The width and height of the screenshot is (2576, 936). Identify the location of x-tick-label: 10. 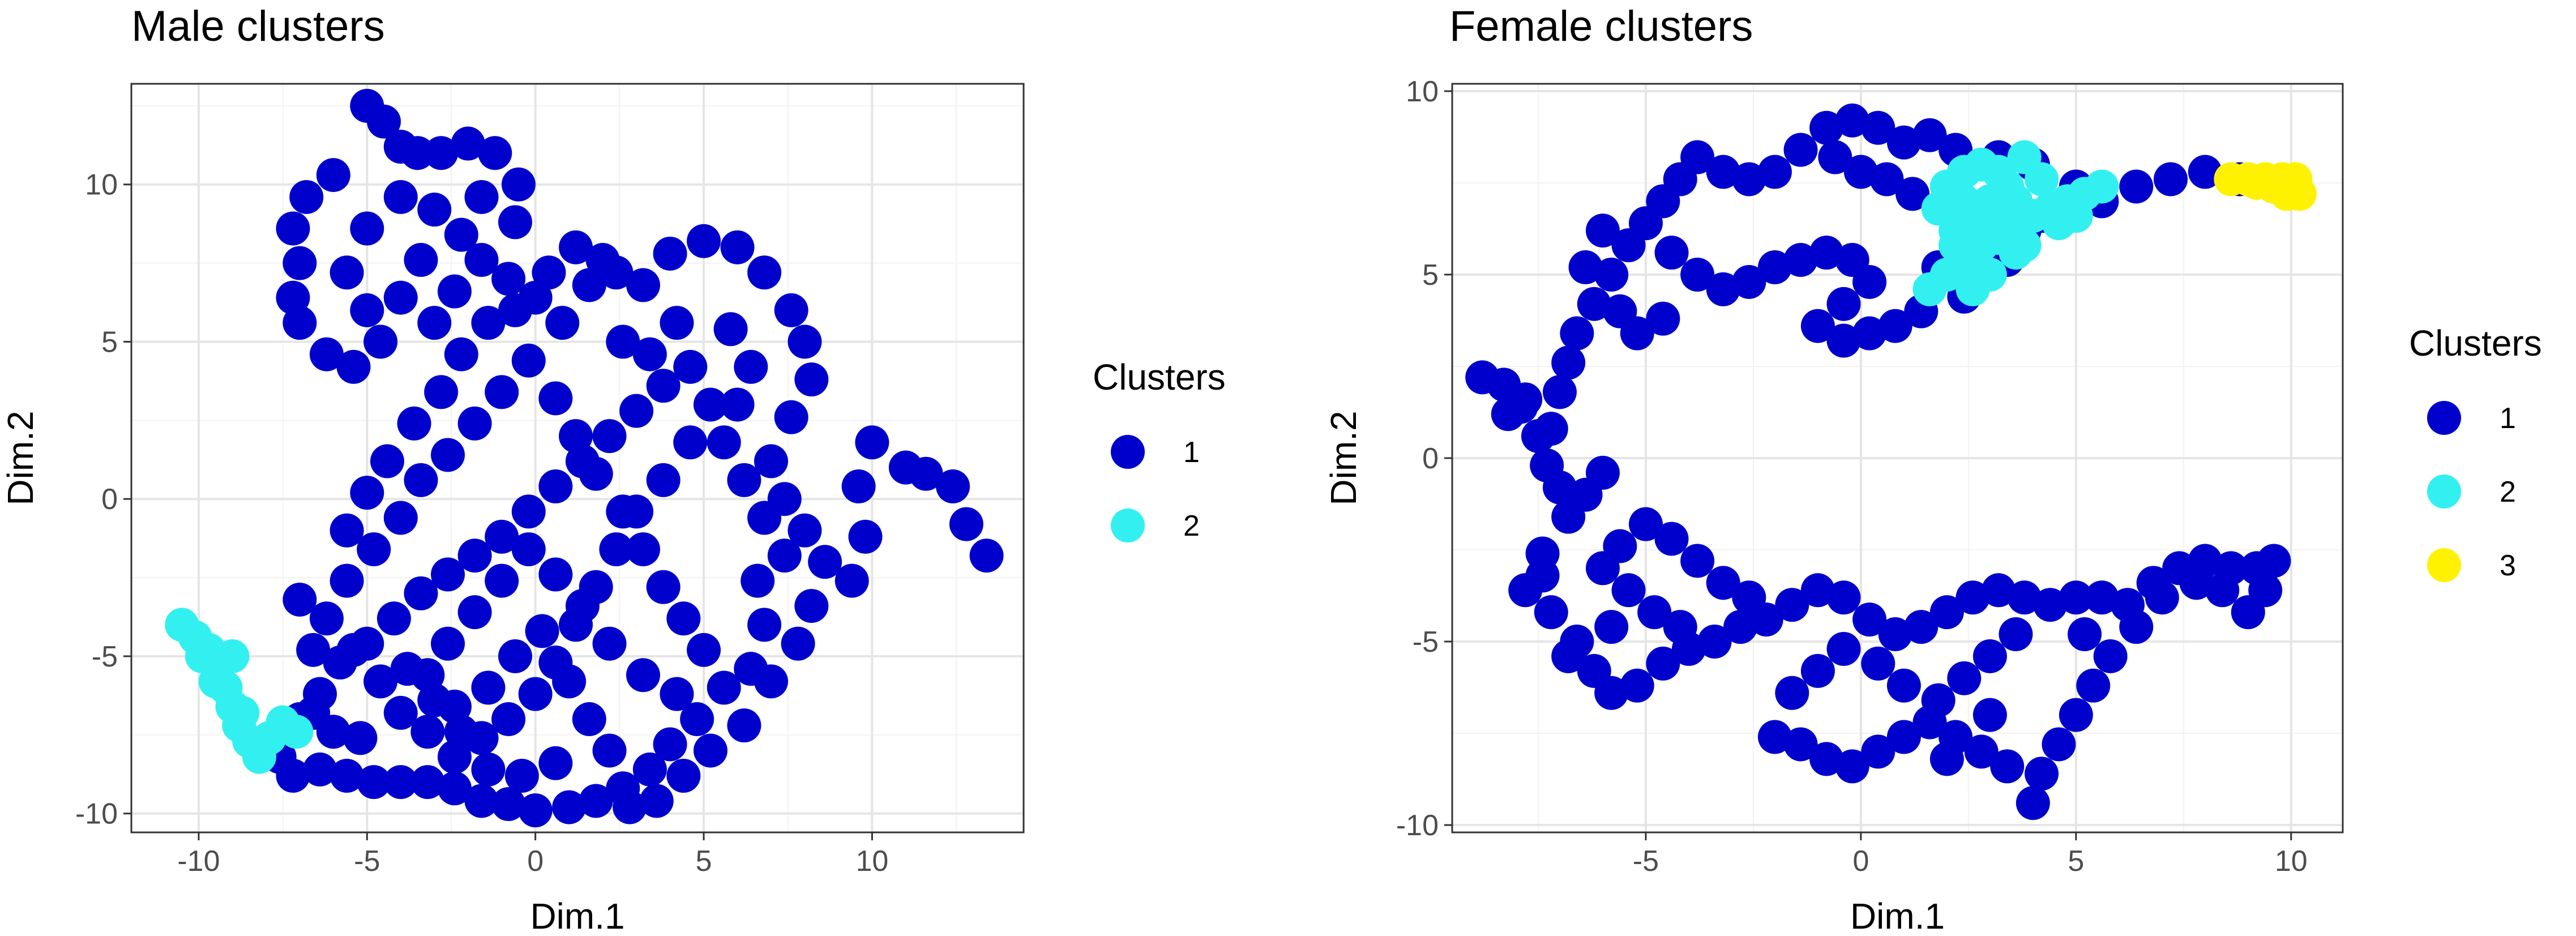
(2291, 861).